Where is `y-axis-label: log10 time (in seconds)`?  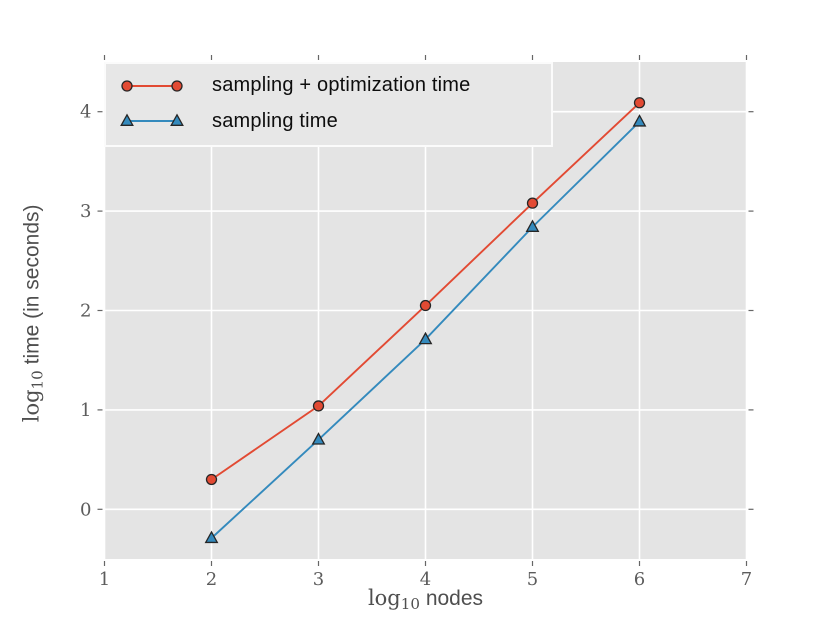 y-axis-label: log10 time (in seconds) is located at coordinates (33, 313).